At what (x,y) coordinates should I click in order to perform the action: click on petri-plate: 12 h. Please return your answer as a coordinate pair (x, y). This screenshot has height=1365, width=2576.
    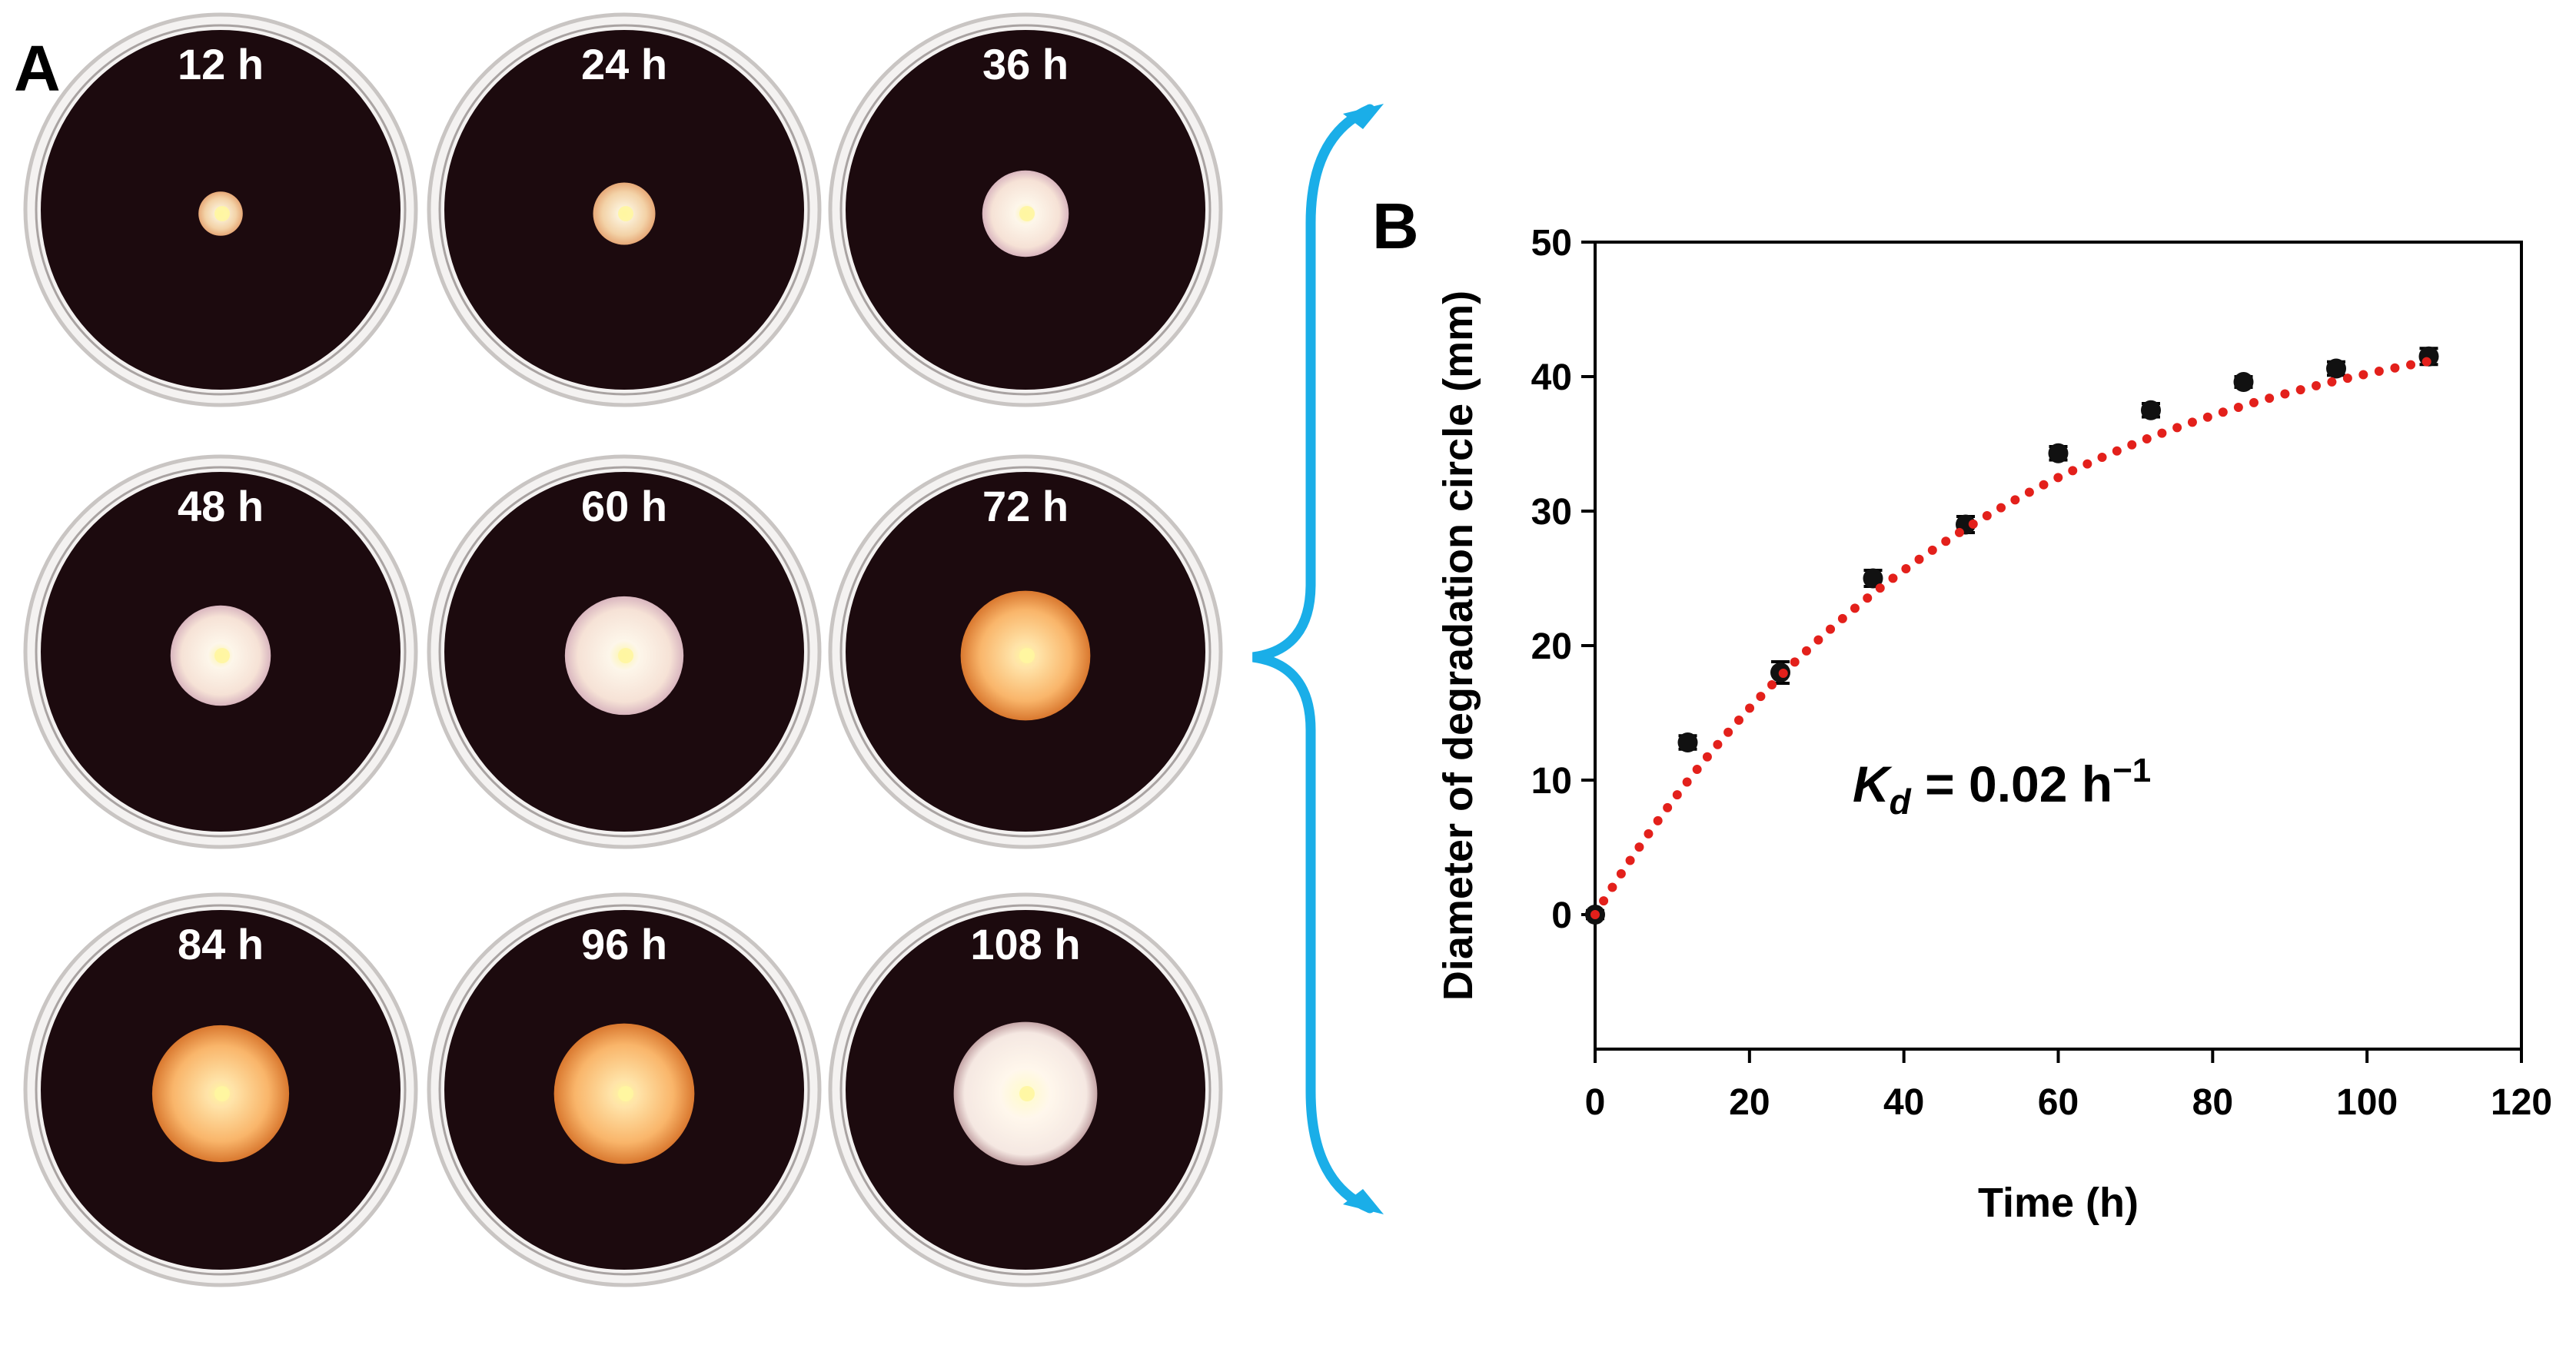
    Looking at the image, I should click on (221, 209).